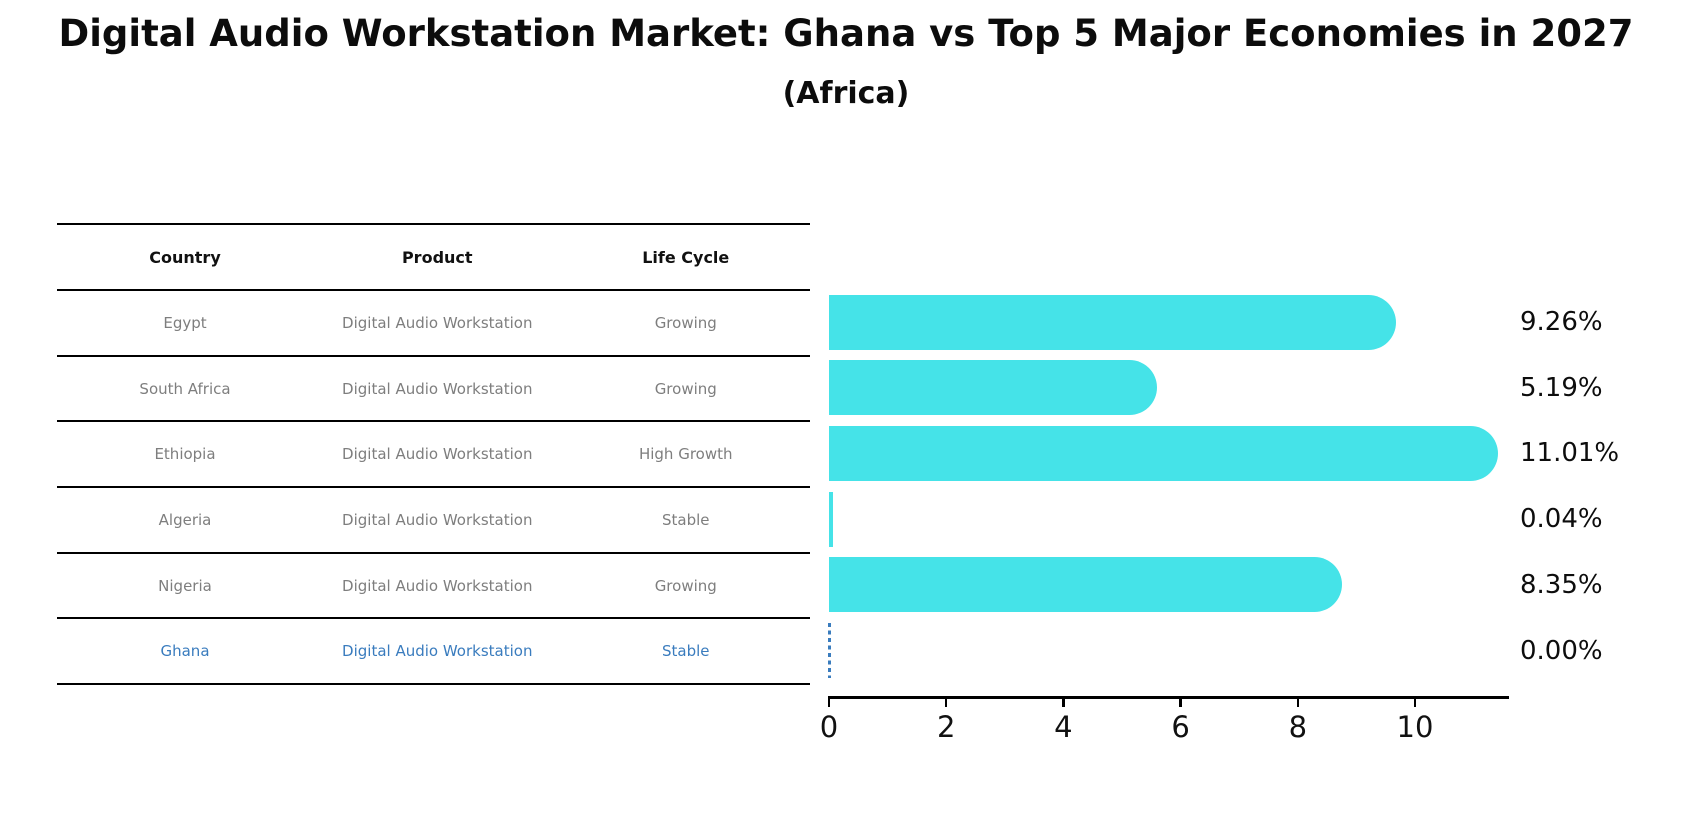  What do you see at coordinates (1112, 322) in the screenshot?
I see `bar-egypt` at bounding box center [1112, 322].